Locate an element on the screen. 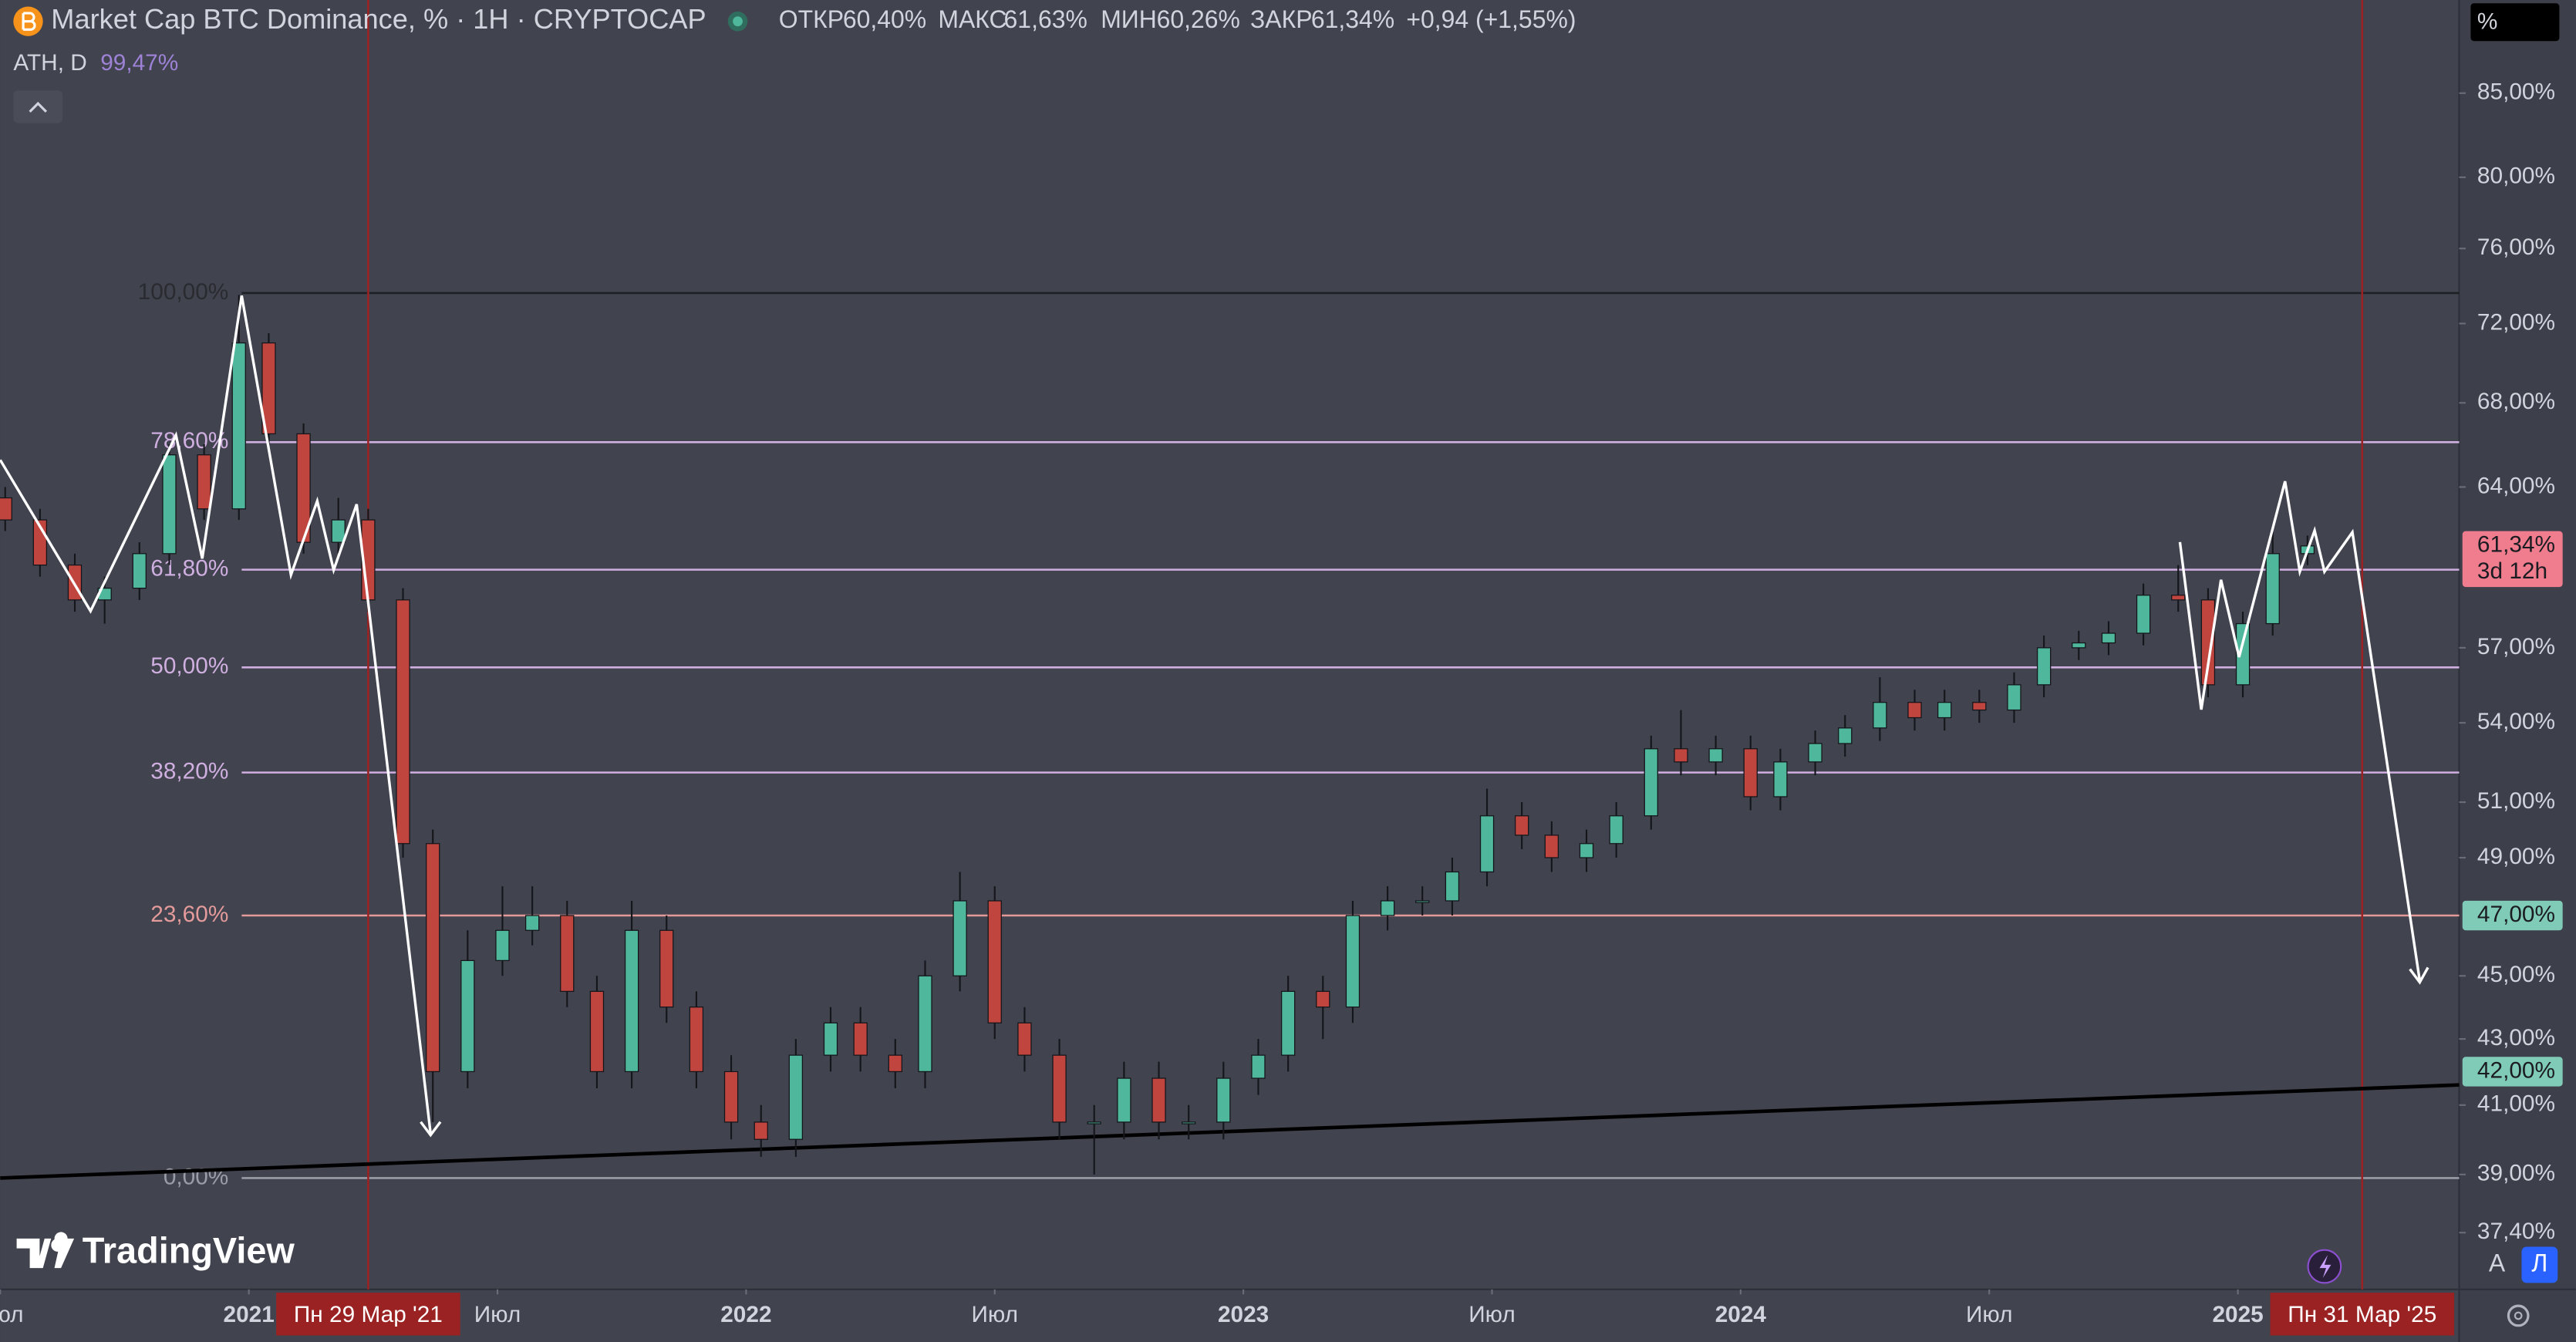  y-tick-label: 54,00% is located at coordinates (2516, 721).